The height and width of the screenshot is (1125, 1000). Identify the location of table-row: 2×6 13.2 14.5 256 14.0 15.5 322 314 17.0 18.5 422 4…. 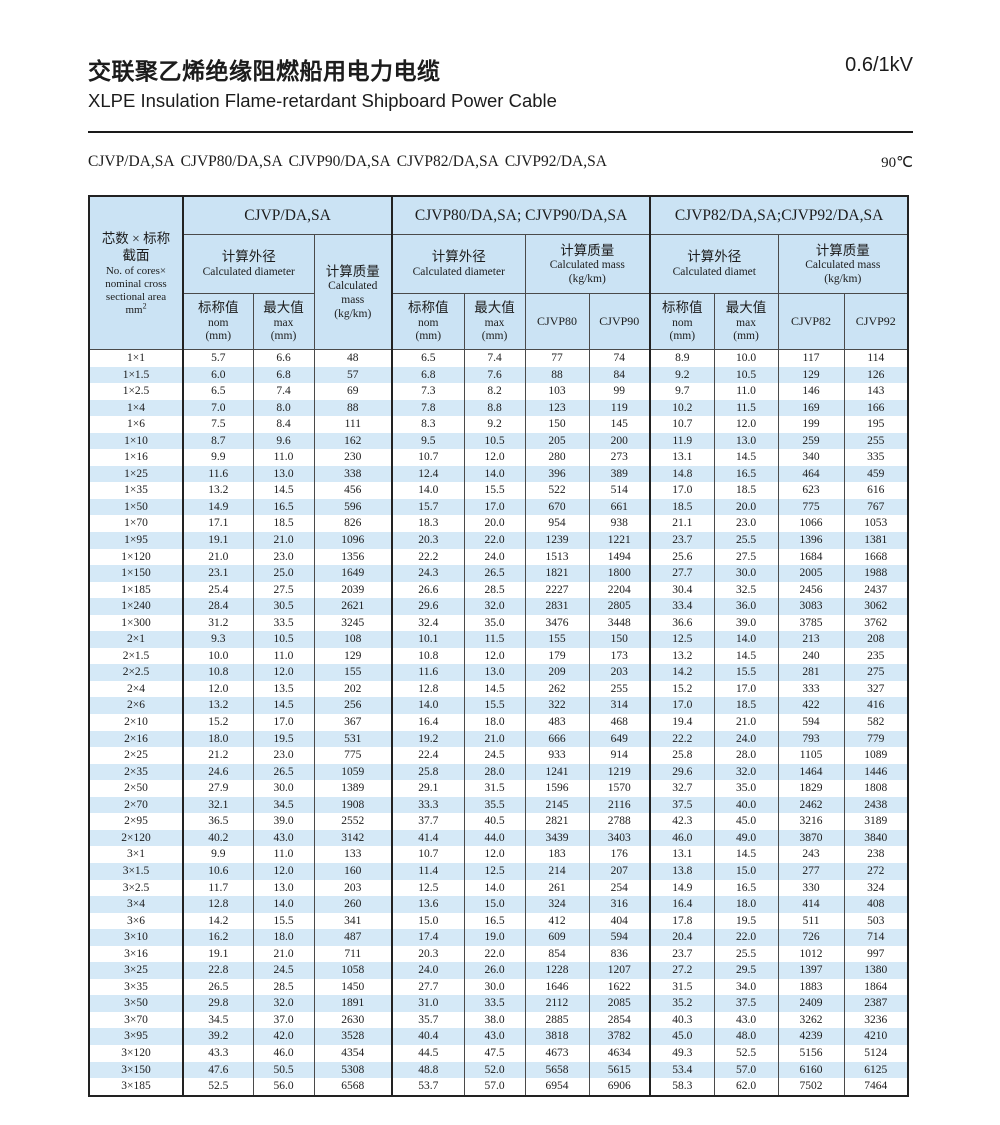
(499, 706).